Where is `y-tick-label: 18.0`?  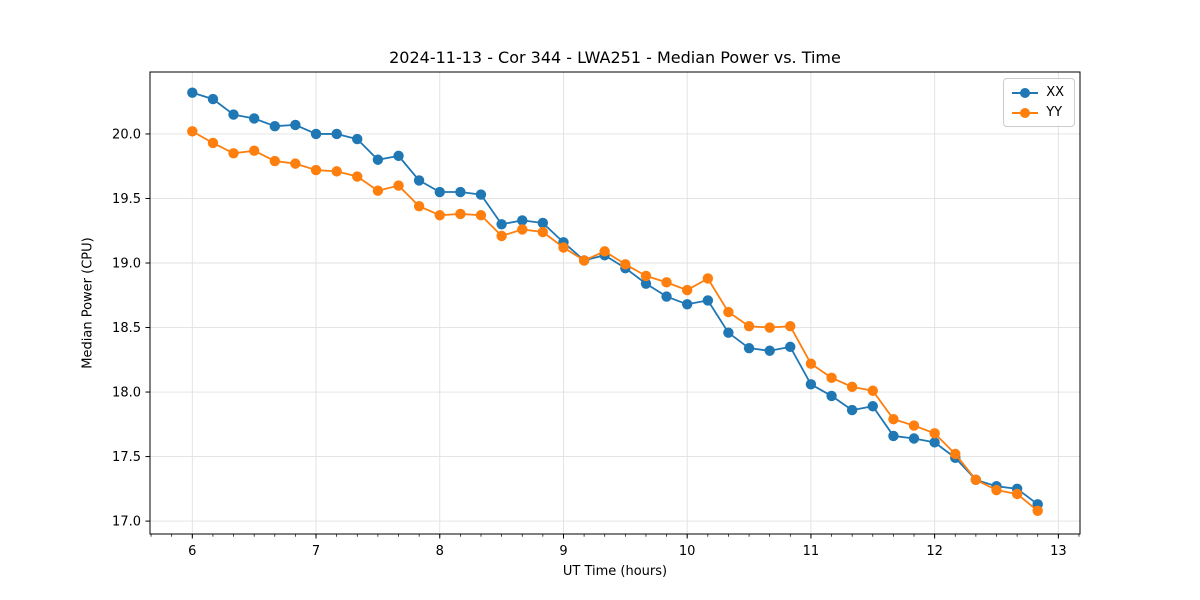 y-tick-label: 18.0 is located at coordinates (126, 393).